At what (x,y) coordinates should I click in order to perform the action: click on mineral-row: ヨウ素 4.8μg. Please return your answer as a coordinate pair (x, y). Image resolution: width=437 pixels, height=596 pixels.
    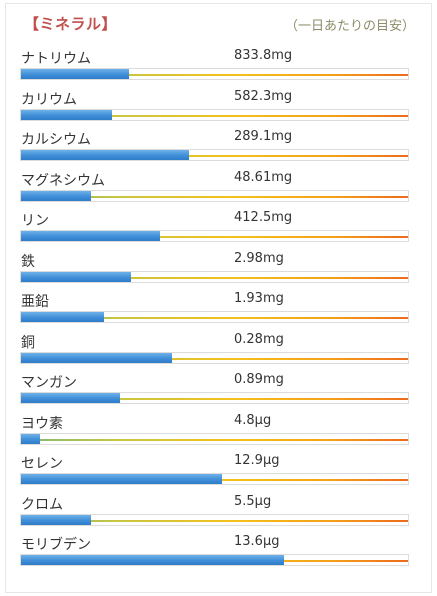
    Looking at the image, I should click on (219, 431).